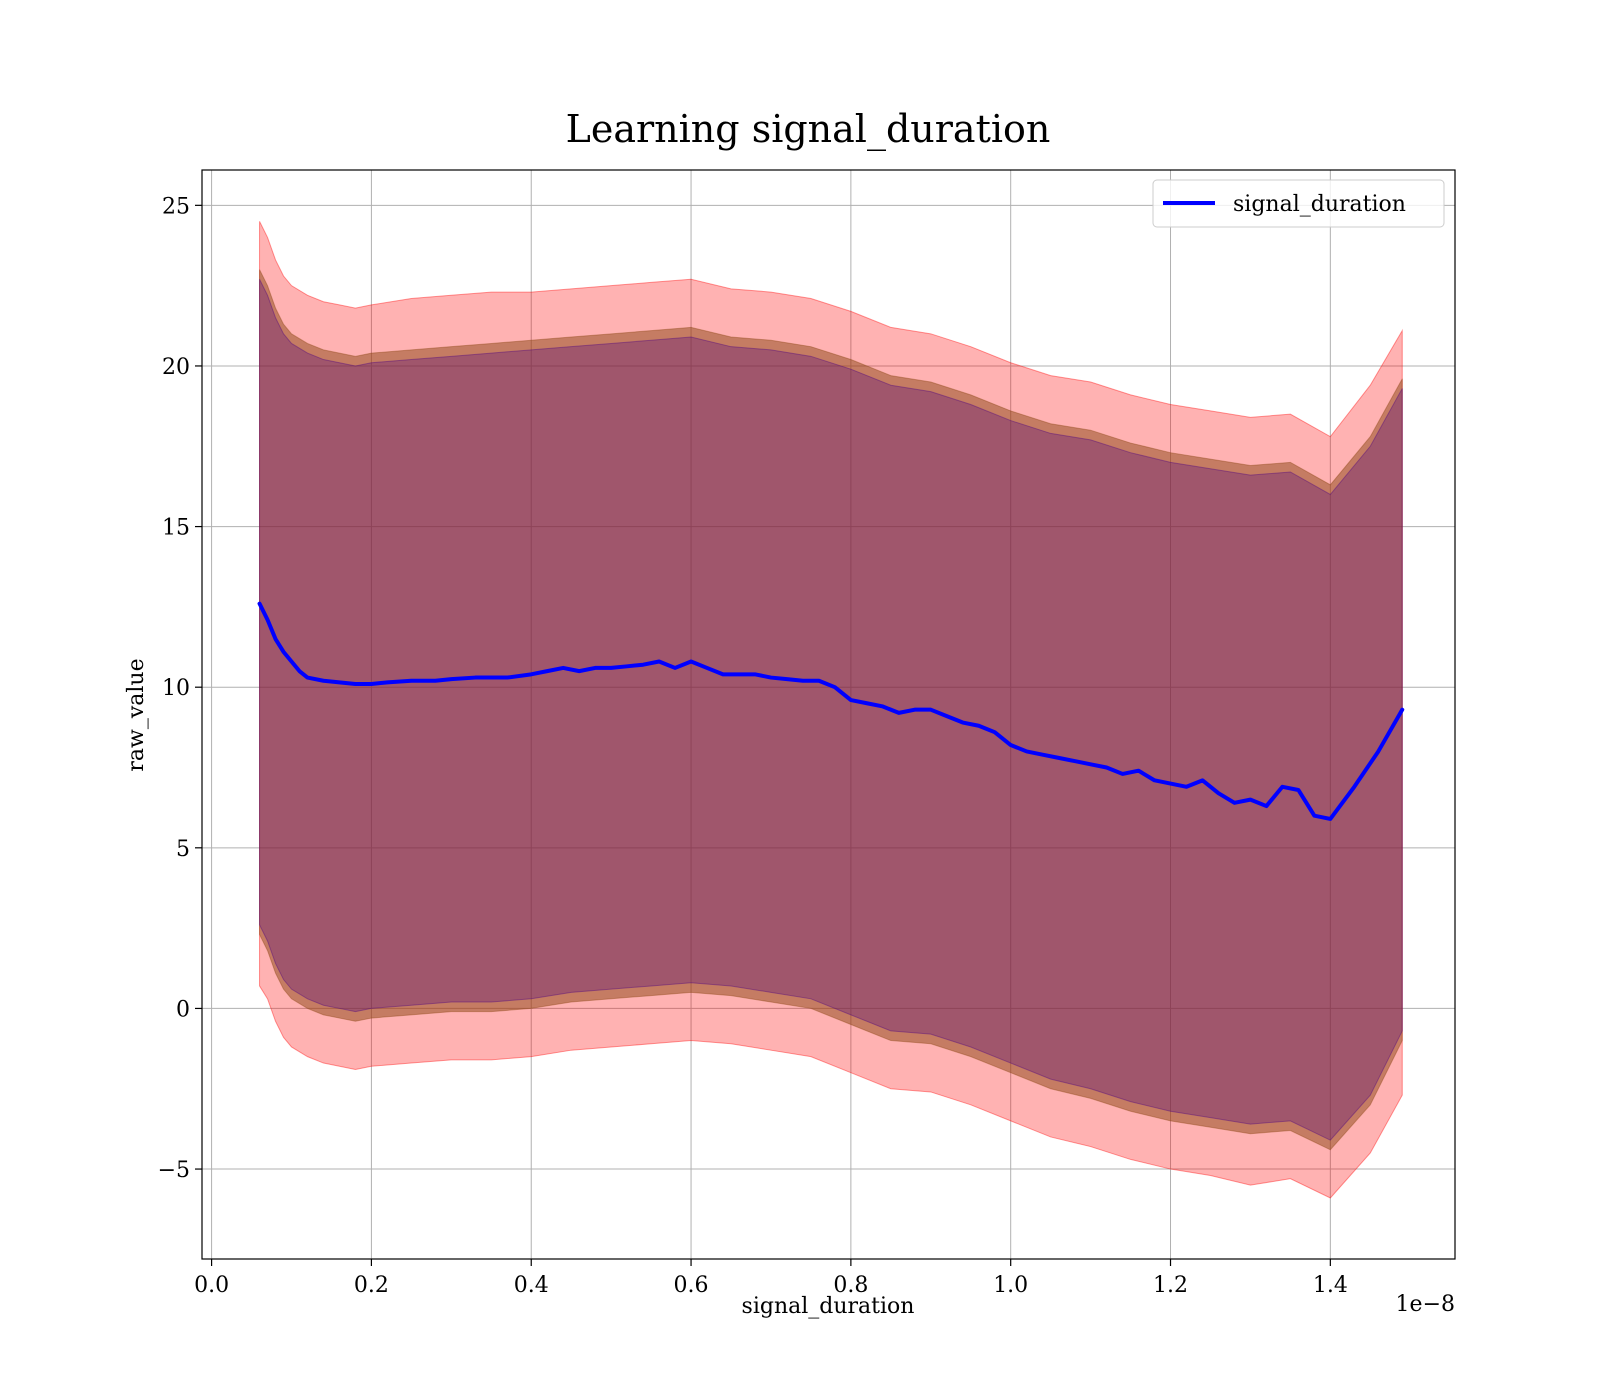 Image resolution: width=1600 pixels, height=1400 pixels. Describe the element at coordinates (1170, 1285) in the screenshot. I see `x-tick-label: 1.2` at that location.